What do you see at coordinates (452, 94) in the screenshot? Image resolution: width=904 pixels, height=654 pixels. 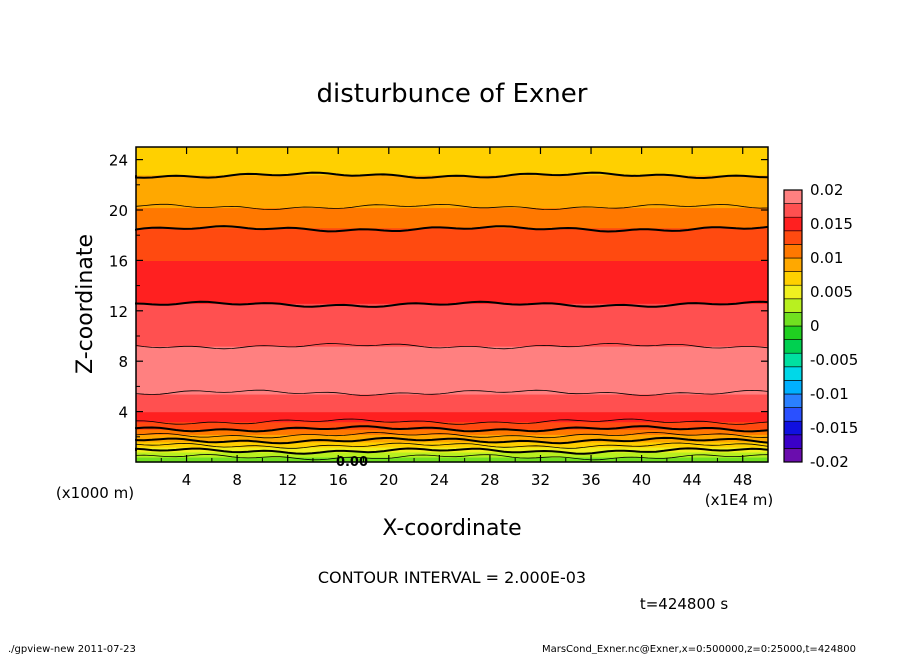 I see `chart-title: disturbunce of Exner` at bounding box center [452, 94].